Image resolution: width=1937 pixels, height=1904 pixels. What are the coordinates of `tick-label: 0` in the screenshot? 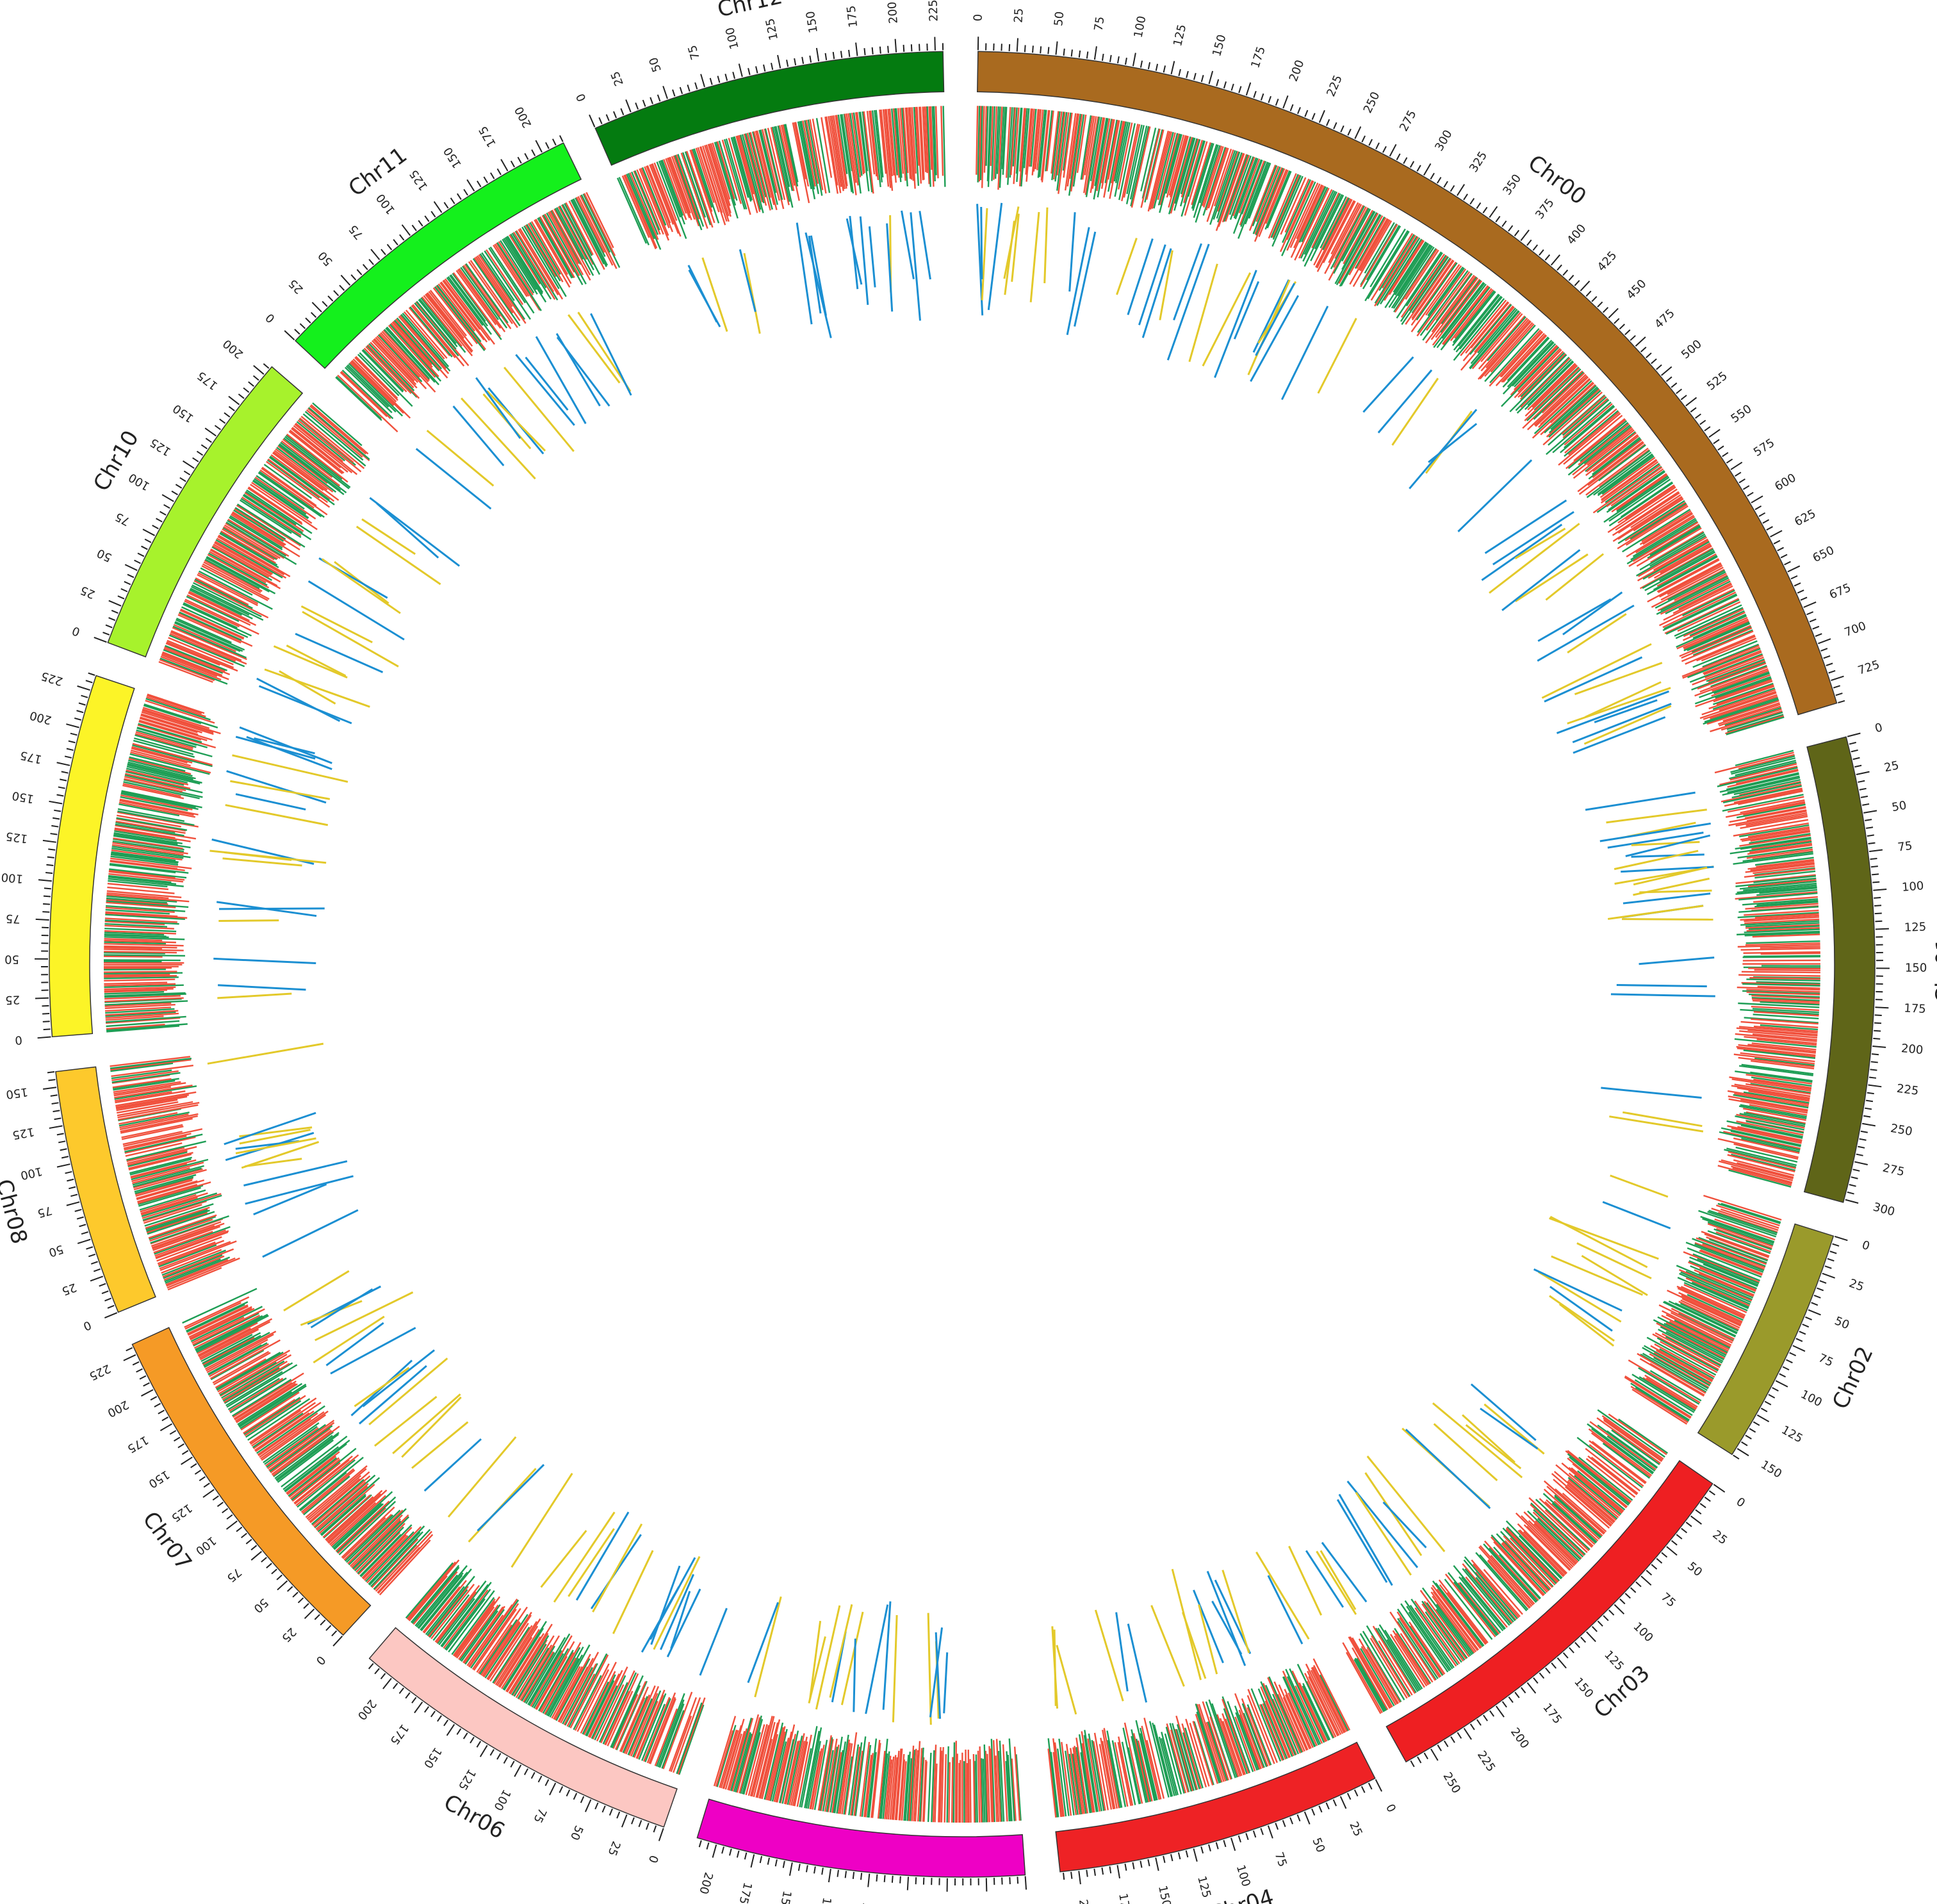 It's located at (320, 1660).